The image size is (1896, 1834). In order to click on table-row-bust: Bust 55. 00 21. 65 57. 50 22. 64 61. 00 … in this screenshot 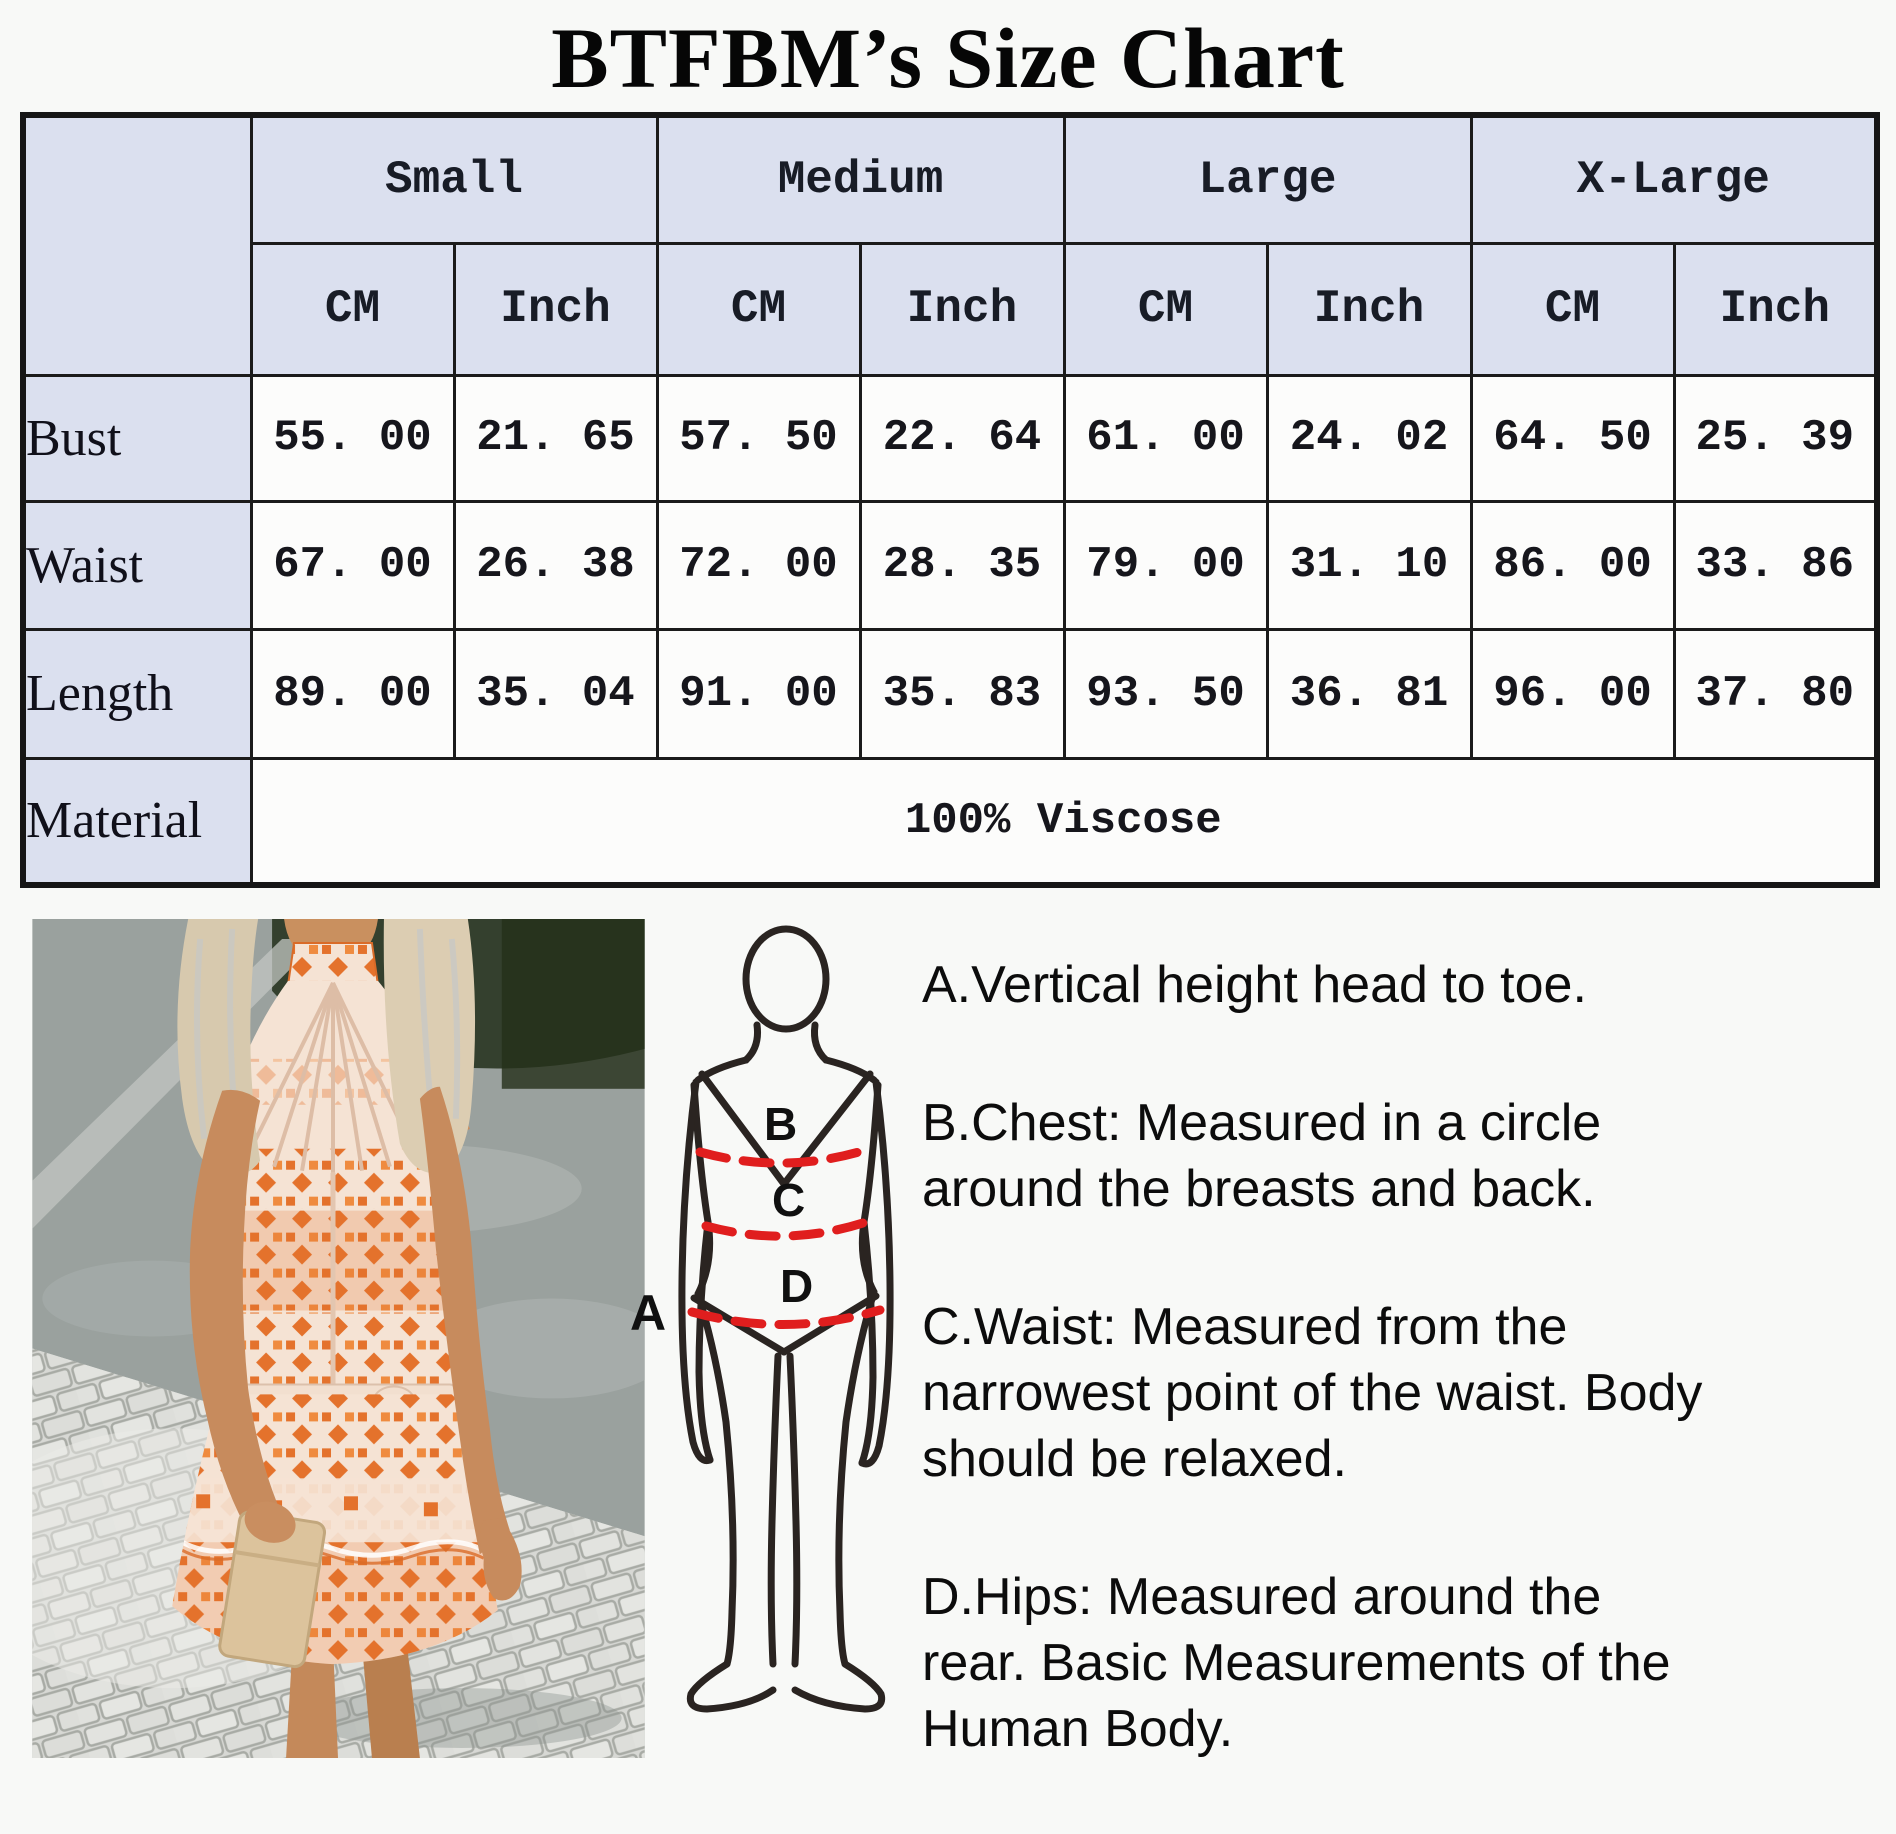, I will do `click(950, 438)`.